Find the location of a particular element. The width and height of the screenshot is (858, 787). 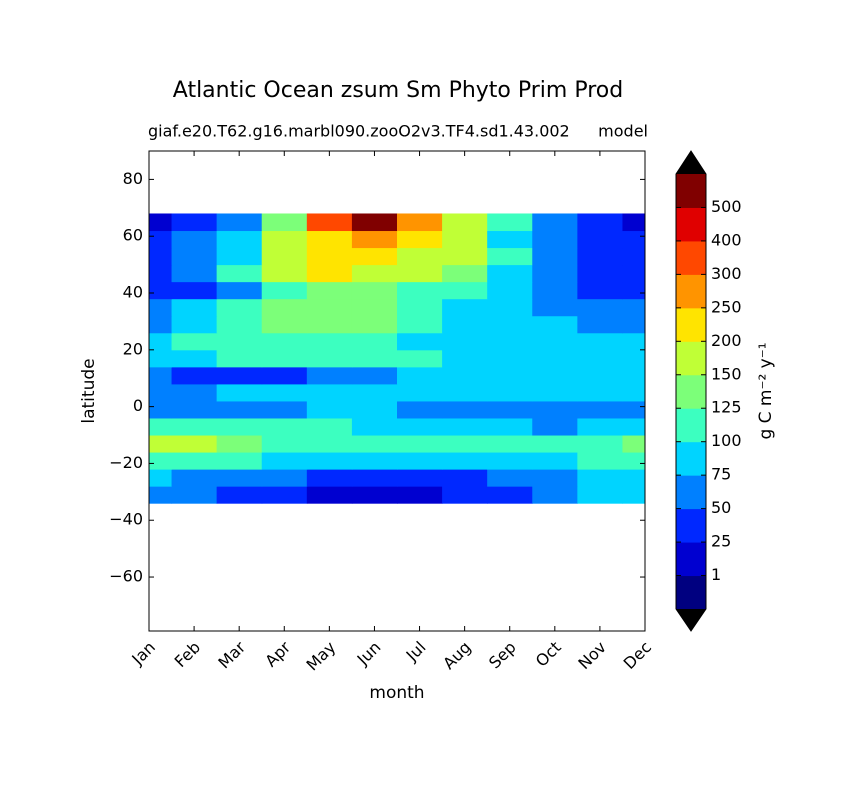

colorbar-tick-label: 400 is located at coordinates (726, 239).